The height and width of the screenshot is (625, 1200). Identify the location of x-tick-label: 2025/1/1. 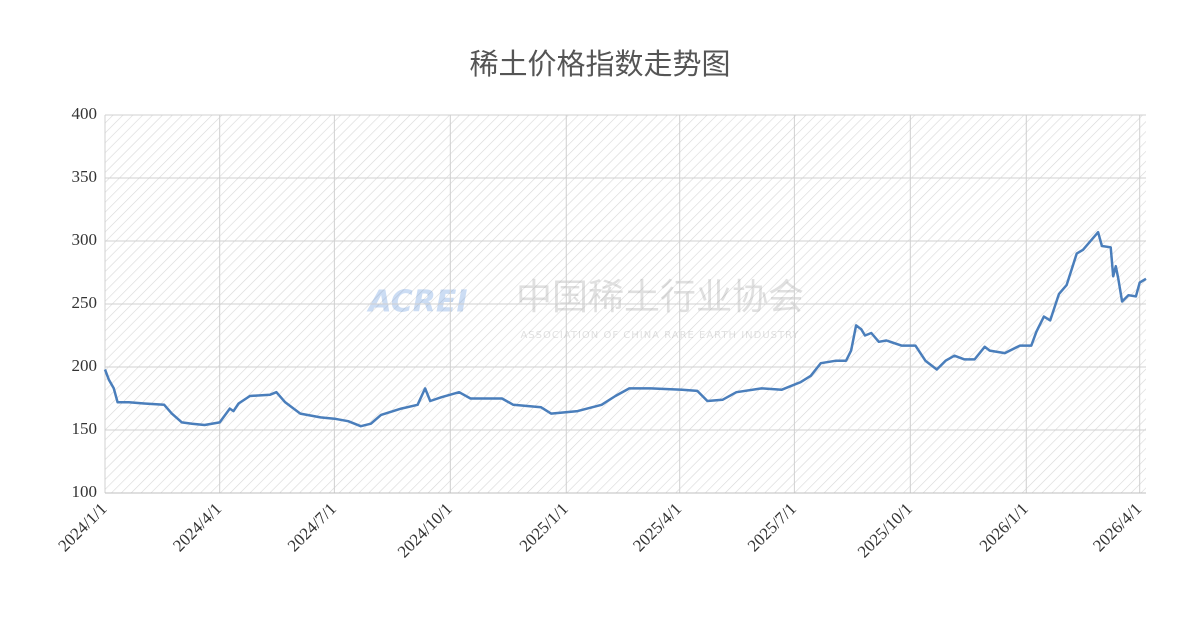
(544, 527).